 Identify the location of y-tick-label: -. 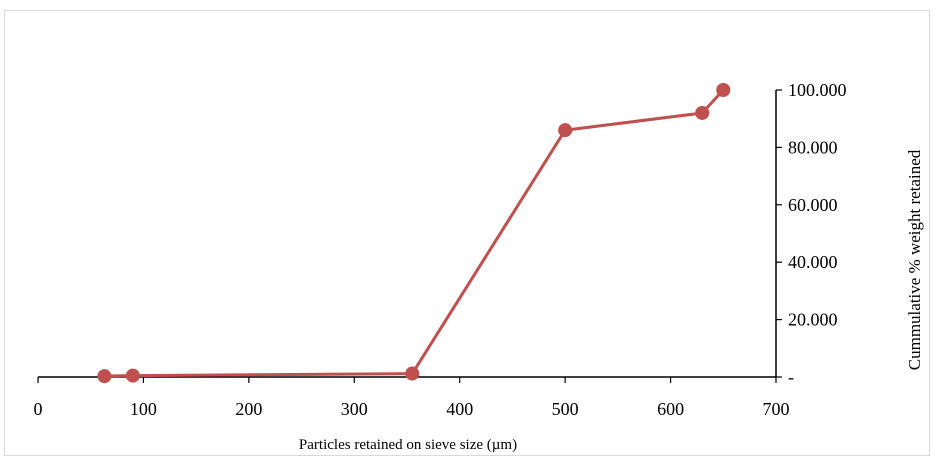
(791, 377).